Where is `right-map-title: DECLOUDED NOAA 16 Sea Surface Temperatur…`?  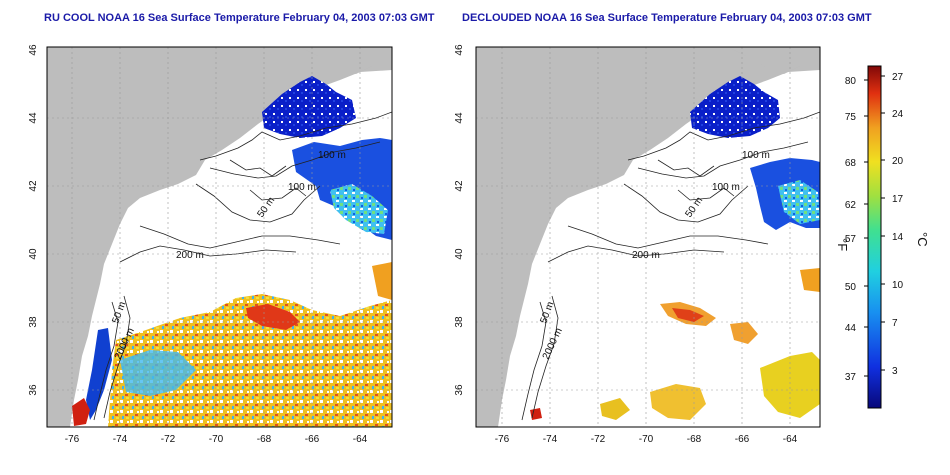 right-map-title: DECLOUDED NOAA 16 Sea Surface Temperatur… is located at coordinates (667, 18).